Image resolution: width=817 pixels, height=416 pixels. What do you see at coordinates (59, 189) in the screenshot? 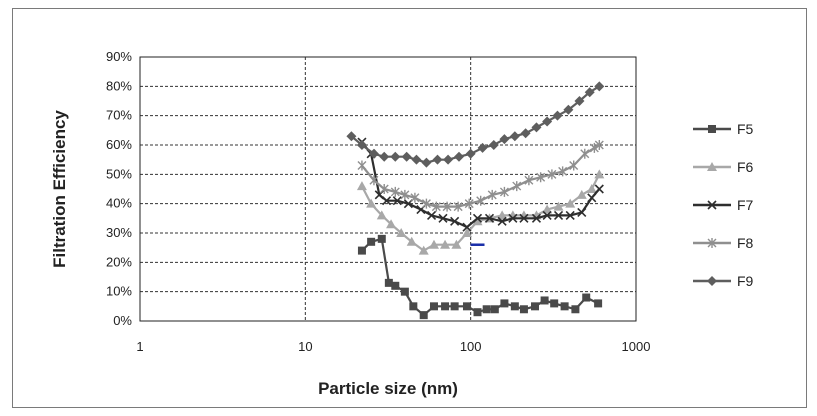
I see `y-axis-title: Filtration Efficiency` at bounding box center [59, 189].